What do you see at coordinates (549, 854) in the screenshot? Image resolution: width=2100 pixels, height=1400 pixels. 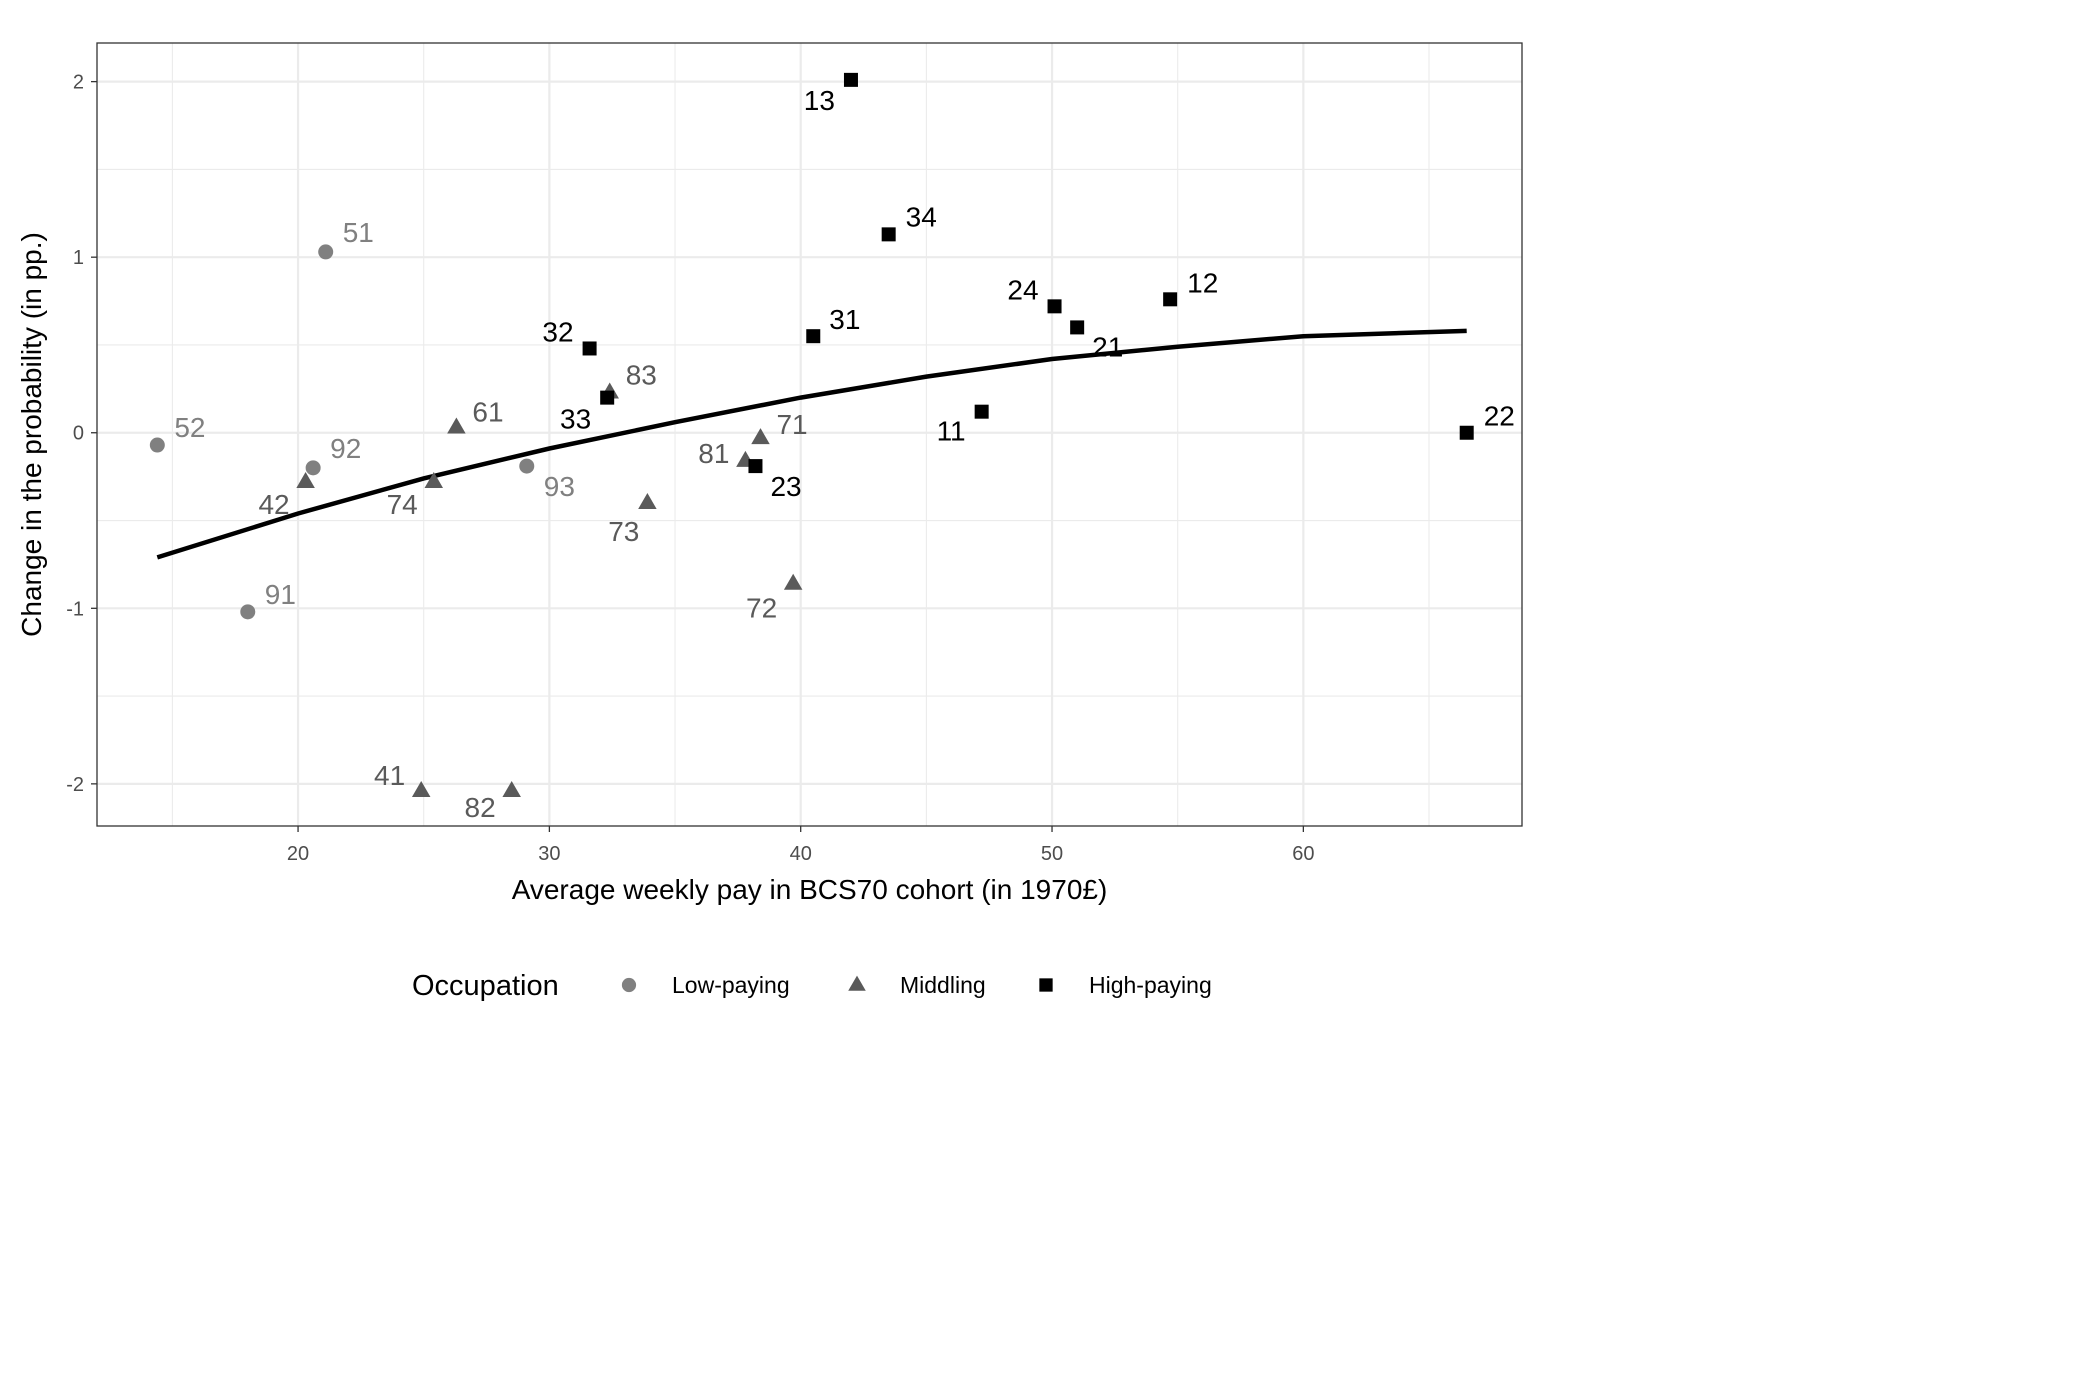 I see `x-tick-label: 30` at bounding box center [549, 854].